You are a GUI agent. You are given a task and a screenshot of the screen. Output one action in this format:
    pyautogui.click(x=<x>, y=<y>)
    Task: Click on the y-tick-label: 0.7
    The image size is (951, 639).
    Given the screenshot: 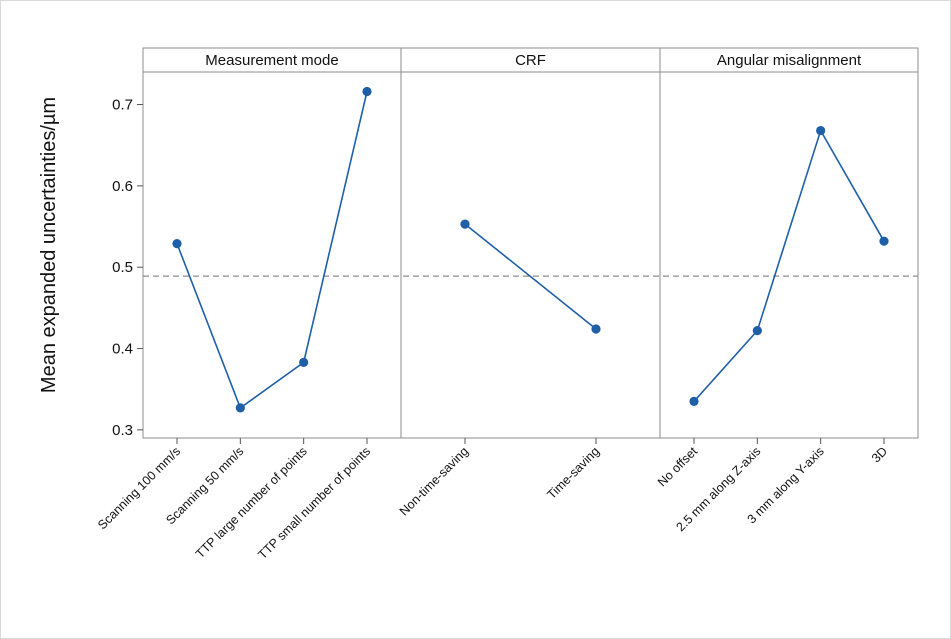 What is the action you would take?
    pyautogui.click(x=122, y=105)
    